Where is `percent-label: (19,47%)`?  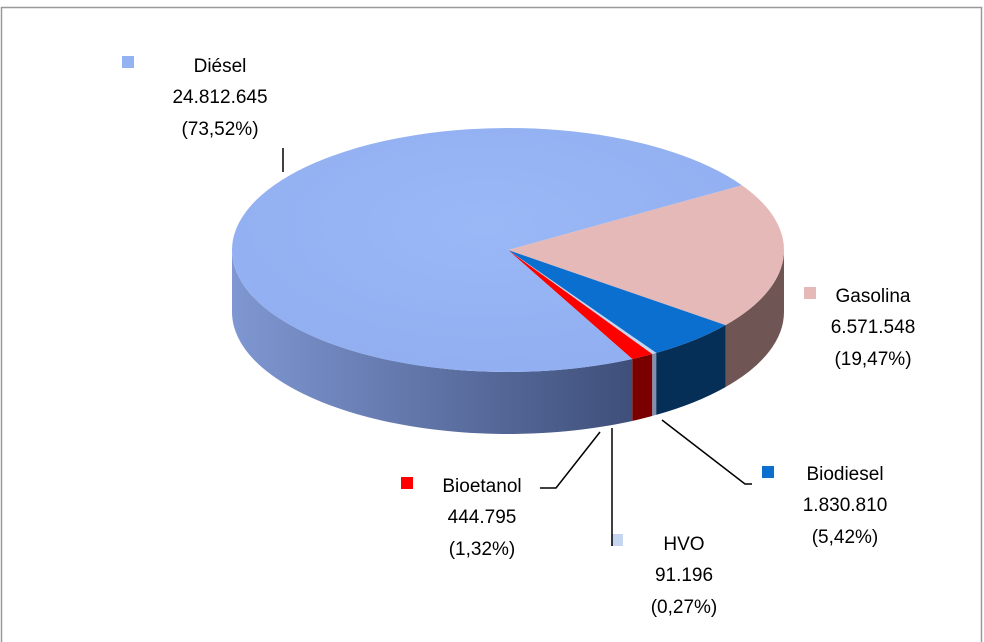
percent-label: (19,47%) is located at coordinates (872, 359).